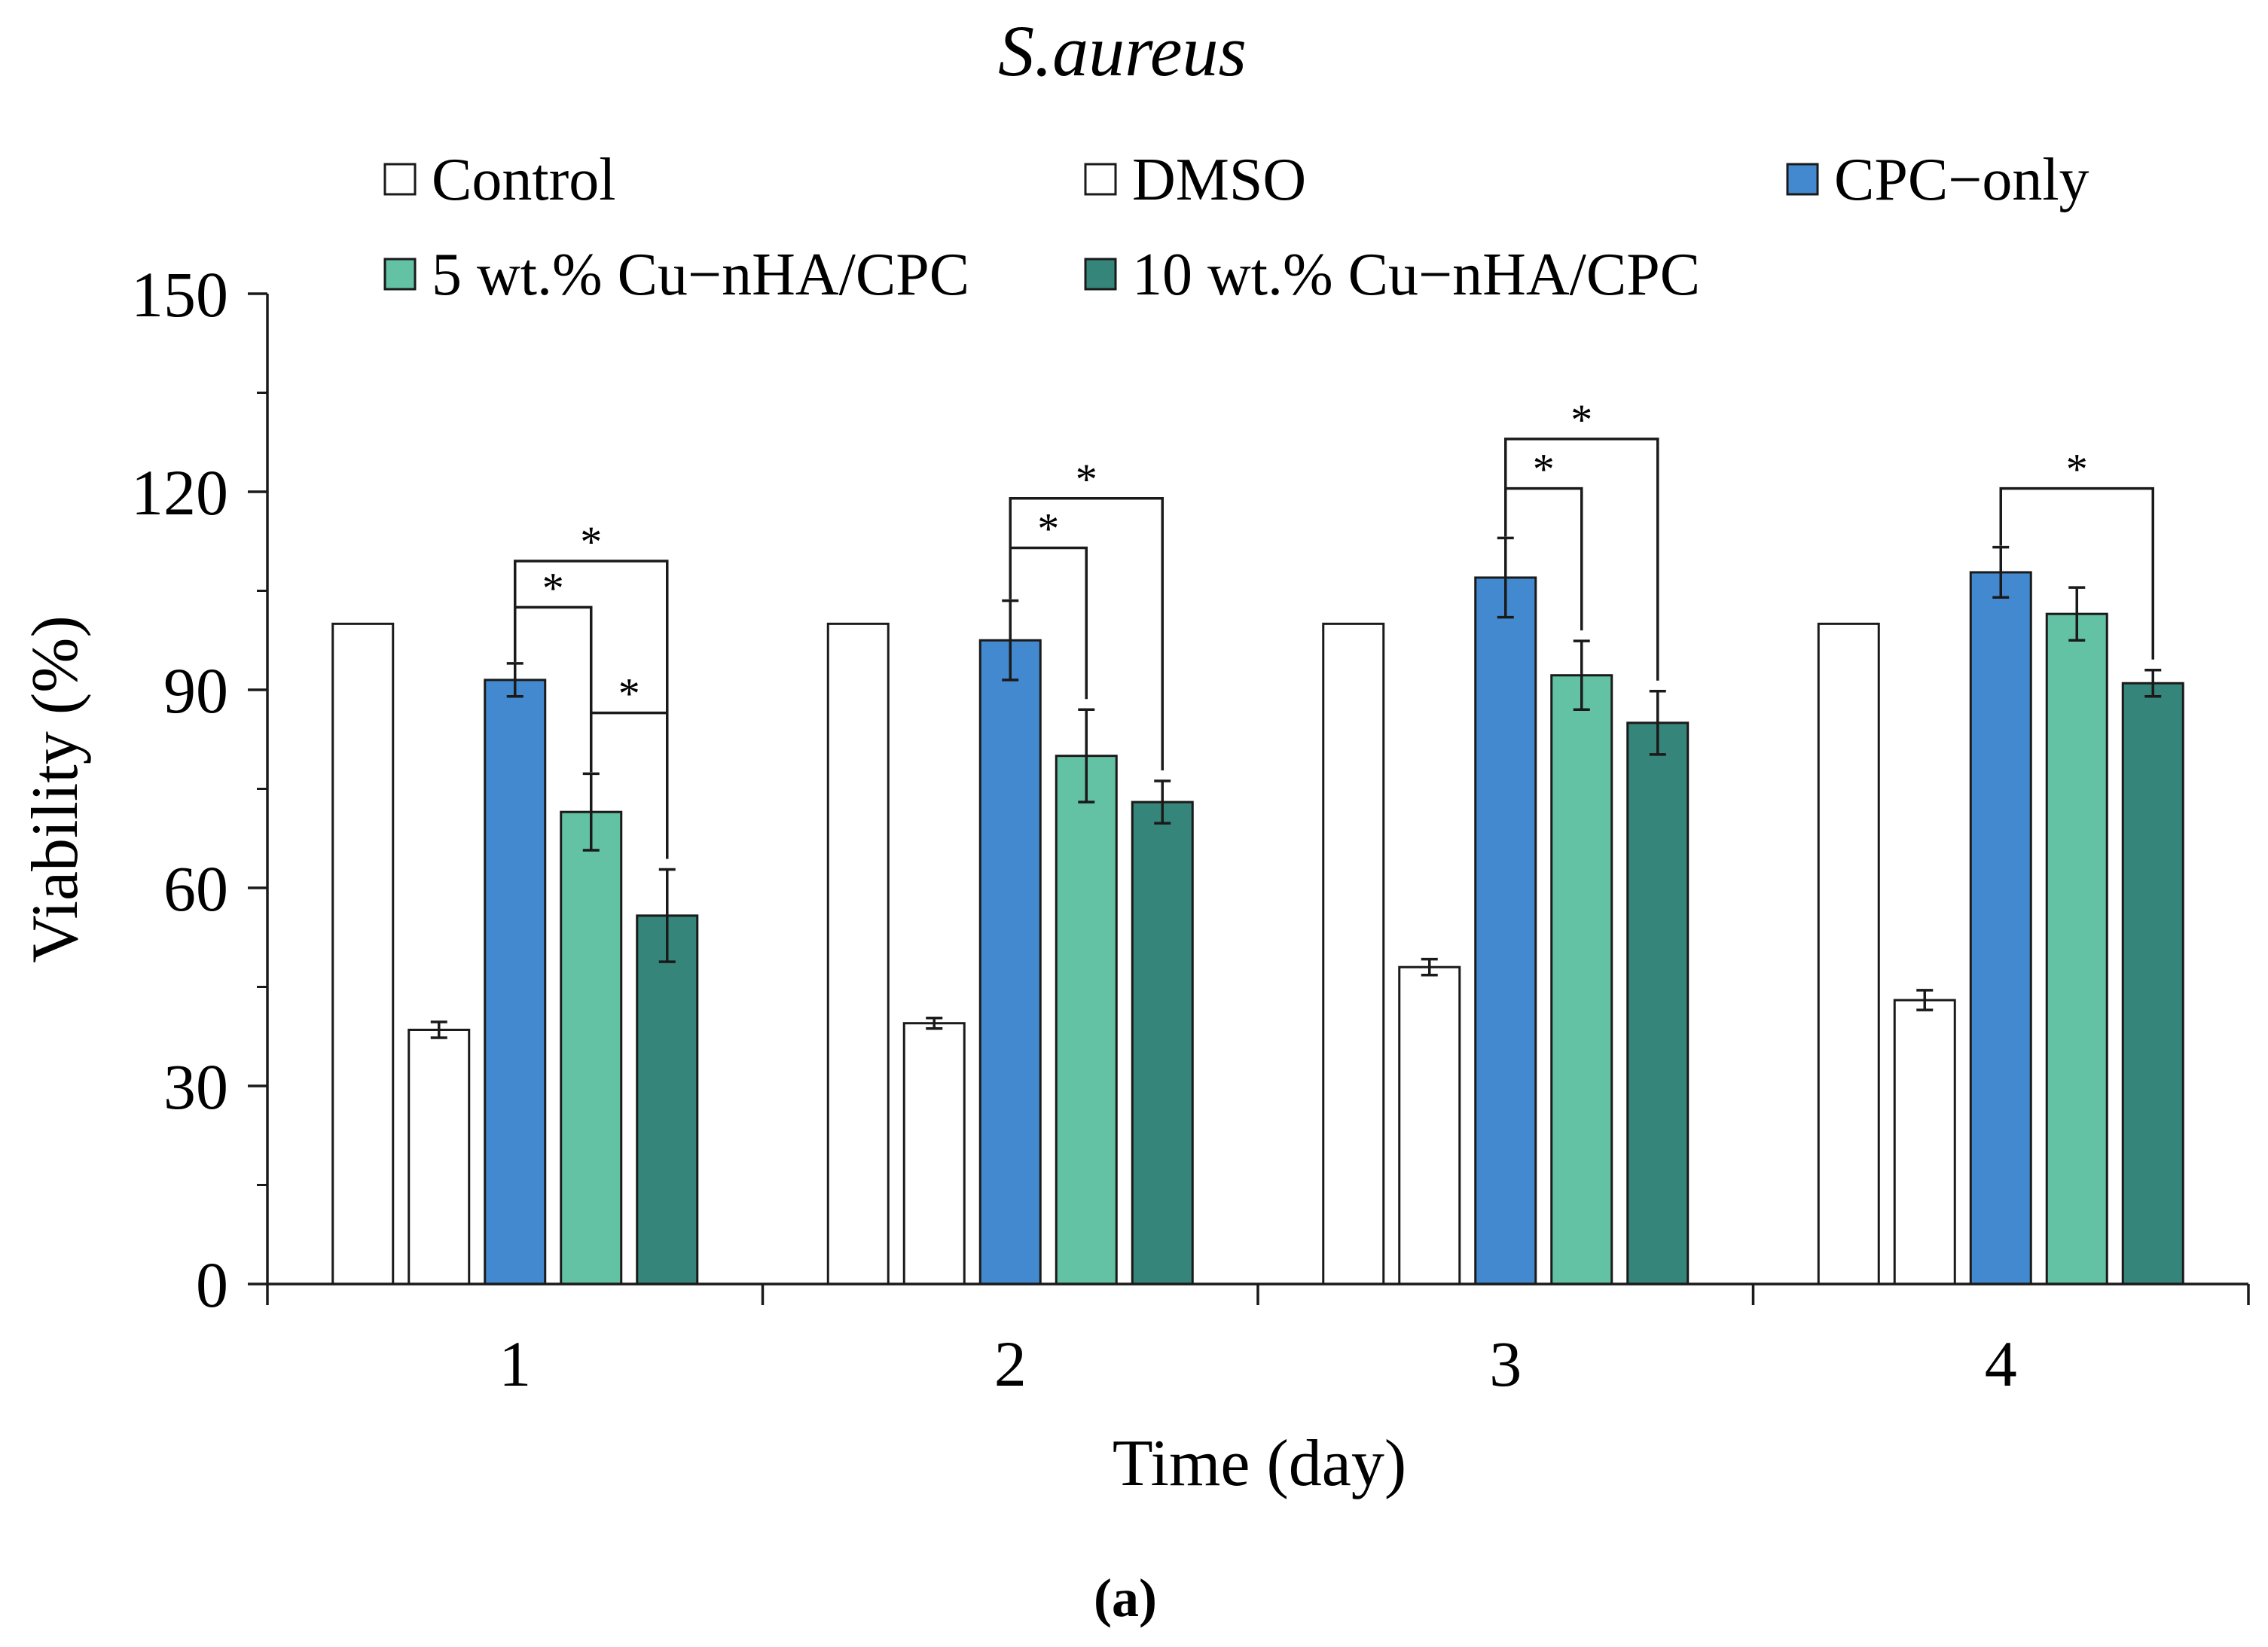  Describe the element at coordinates (1011, 1364) in the screenshot. I see `x-tick-label-day2: 2` at that location.